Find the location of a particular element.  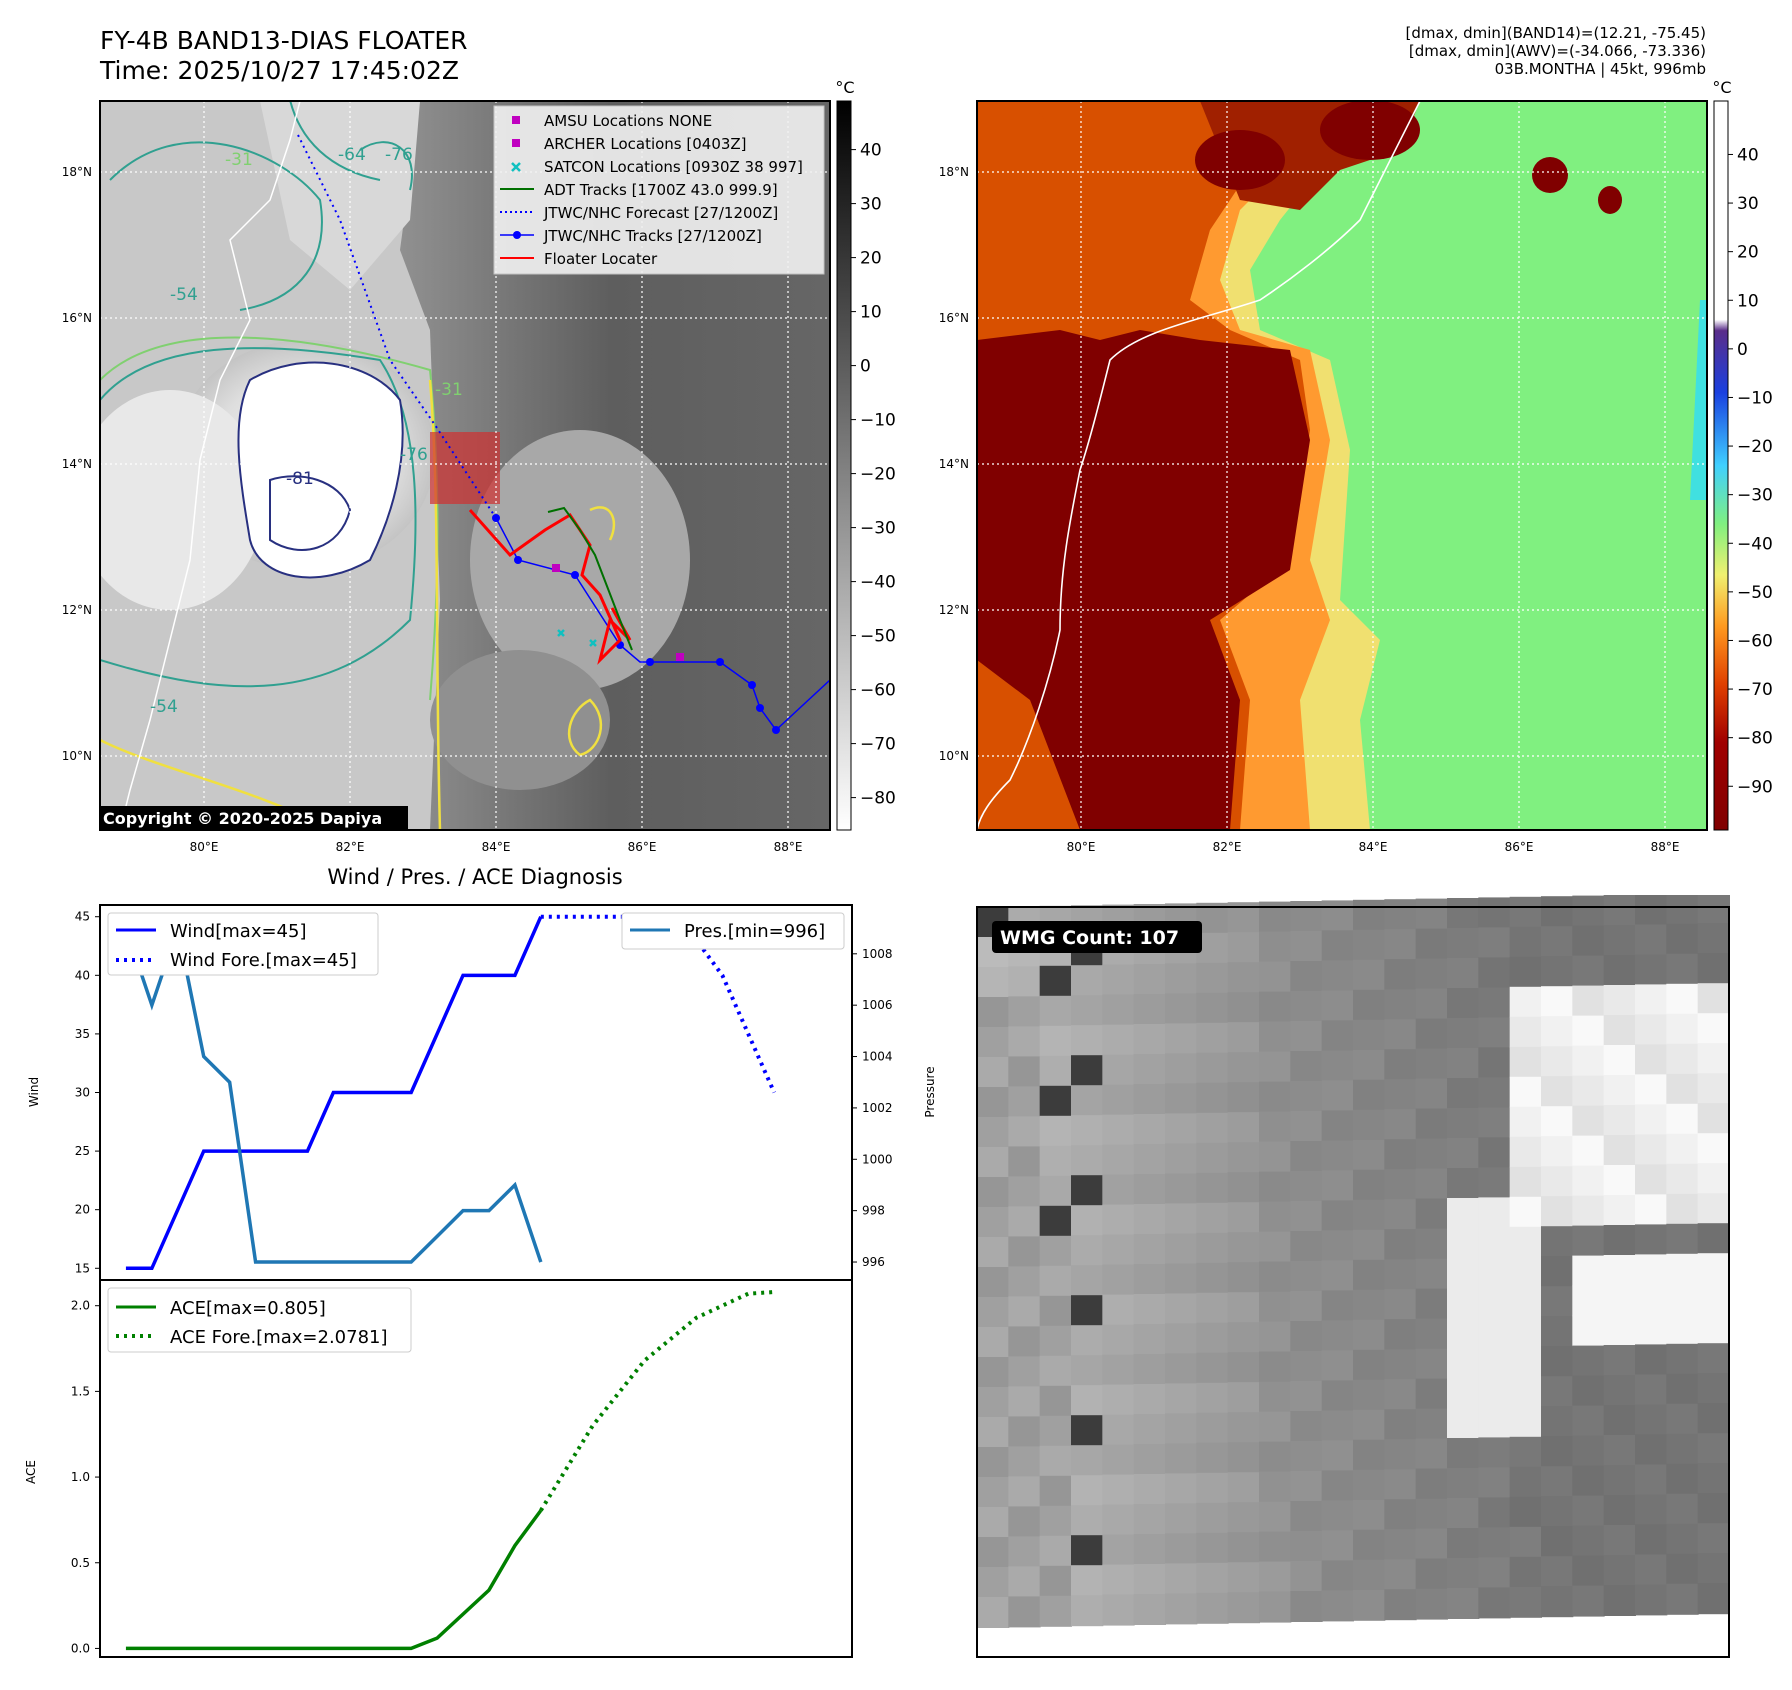

info-line-3: 03B.MONTHA | 45kt, 996mb is located at coordinates (1600, 69).